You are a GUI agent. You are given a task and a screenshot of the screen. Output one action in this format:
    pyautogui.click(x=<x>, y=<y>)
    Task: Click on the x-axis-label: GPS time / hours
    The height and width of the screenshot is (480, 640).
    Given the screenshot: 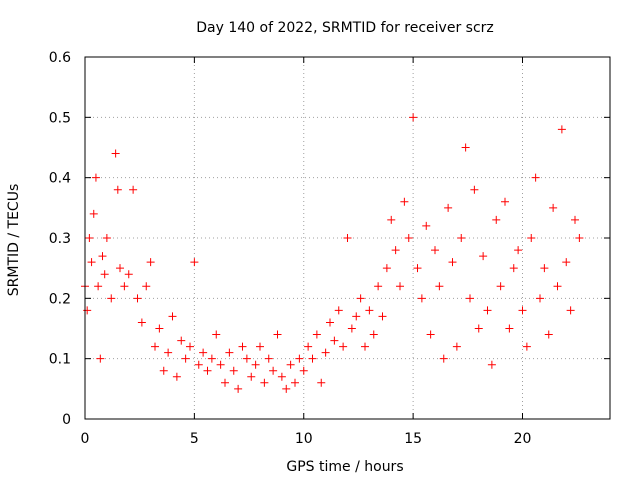 What is the action you would take?
    pyautogui.click(x=344, y=467)
    